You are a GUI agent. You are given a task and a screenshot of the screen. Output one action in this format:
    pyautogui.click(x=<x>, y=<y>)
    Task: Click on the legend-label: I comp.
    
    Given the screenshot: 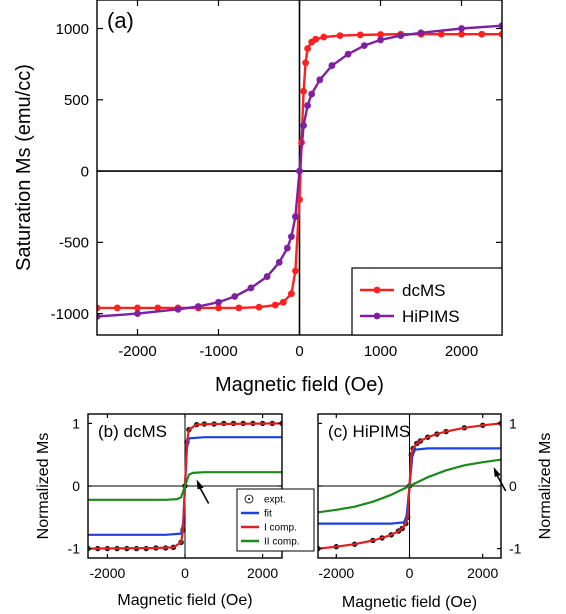 What is the action you would take?
    pyautogui.click(x=280, y=528)
    